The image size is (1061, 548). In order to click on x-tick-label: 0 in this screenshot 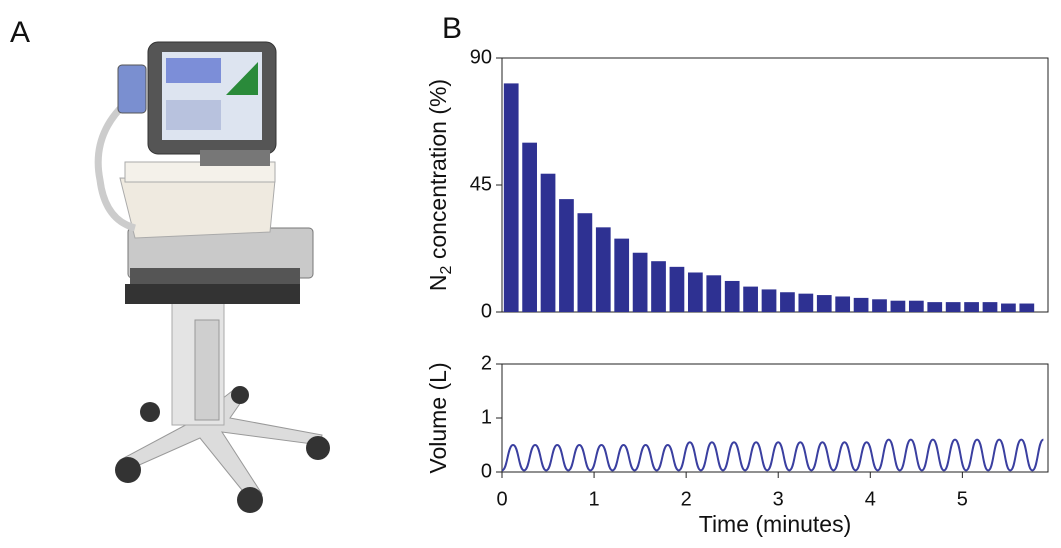, I will do `click(501, 499)`.